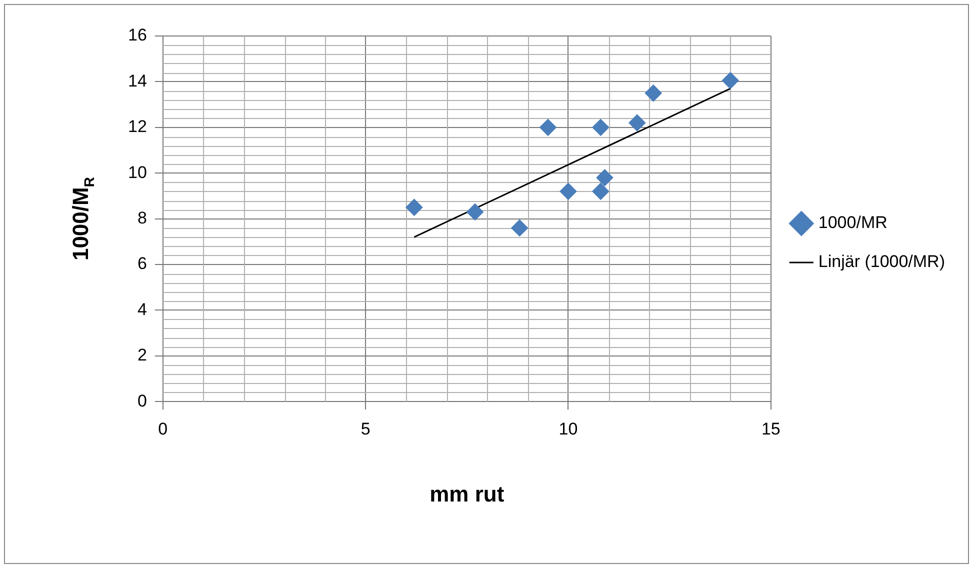 This screenshot has width=975, height=570. What do you see at coordinates (82, 219) in the screenshot?
I see `y-axis-title: 1000/MR` at bounding box center [82, 219].